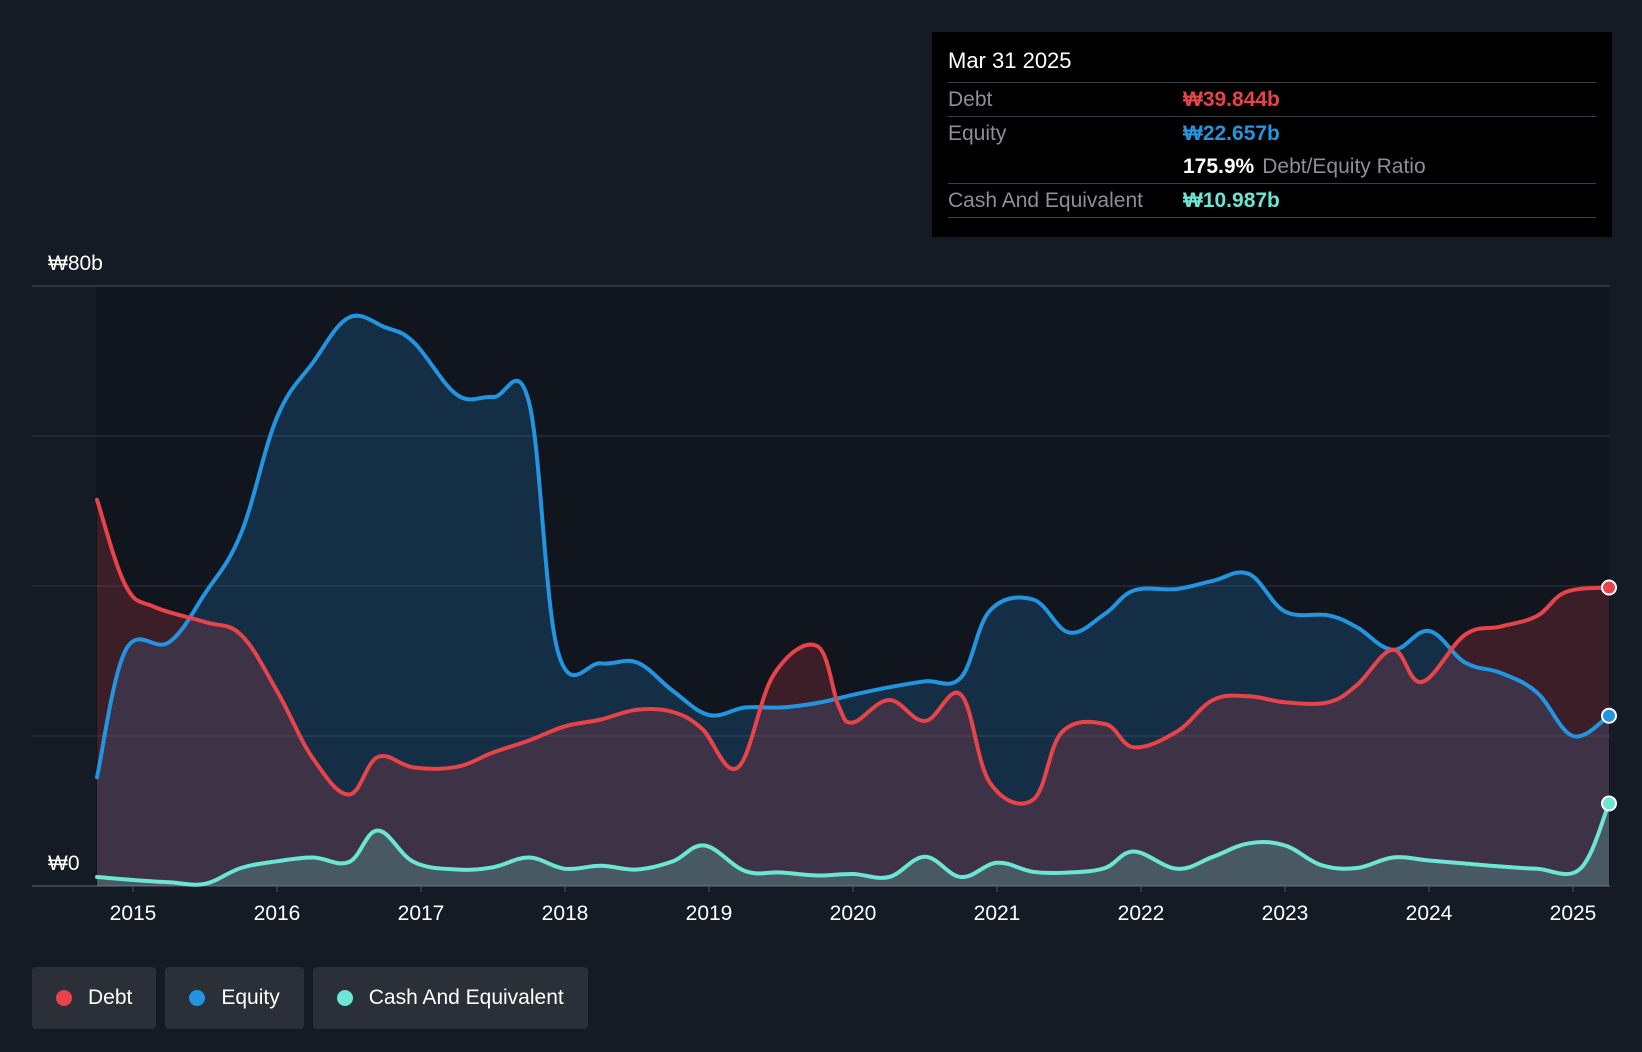  I want to click on legend-label-equity: Equity, so click(250, 997).